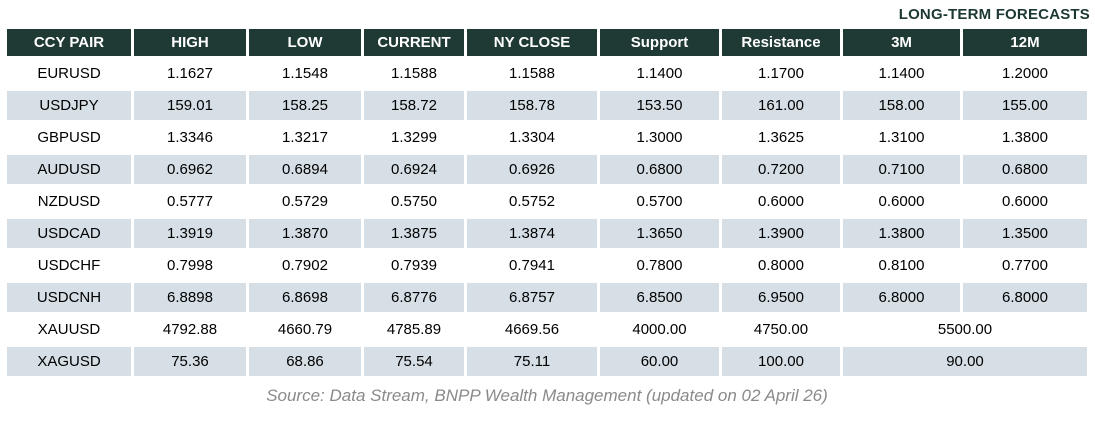 This screenshot has height=421, width=1095. I want to click on cell-ny-close: 0.6926, so click(532, 169).